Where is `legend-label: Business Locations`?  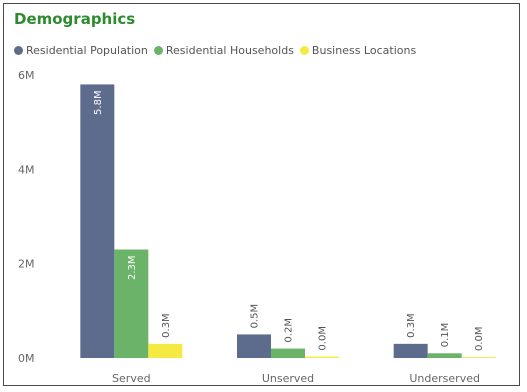
legend-label: Business Locations is located at coordinates (364, 50).